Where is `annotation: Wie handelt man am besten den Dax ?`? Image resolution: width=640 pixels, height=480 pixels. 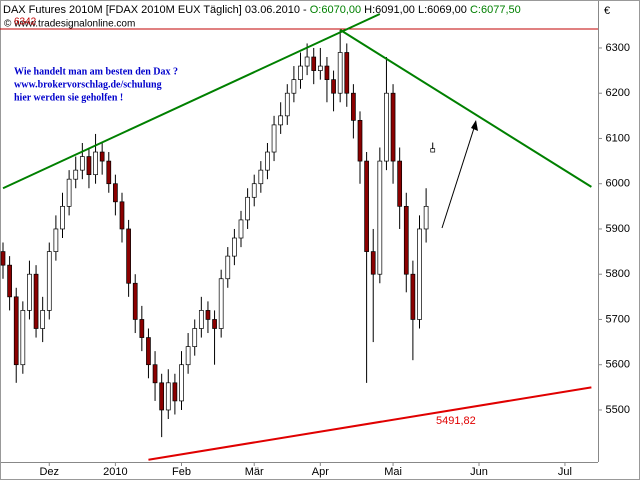 annotation: Wie handelt man am besten den Dax ? is located at coordinates (96, 71).